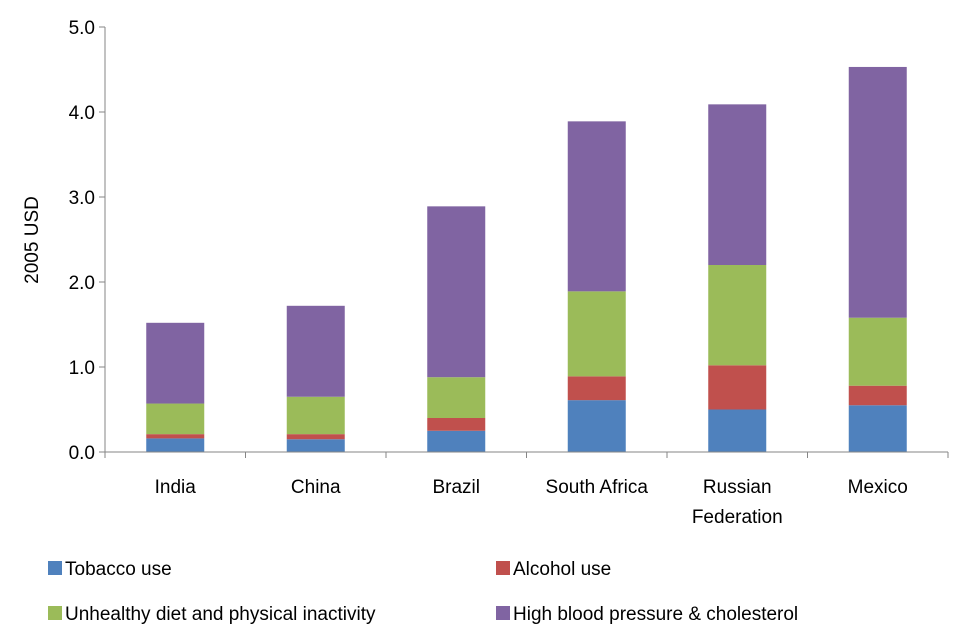  I want to click on x-tick-label: Mexico, so click(878, 487).